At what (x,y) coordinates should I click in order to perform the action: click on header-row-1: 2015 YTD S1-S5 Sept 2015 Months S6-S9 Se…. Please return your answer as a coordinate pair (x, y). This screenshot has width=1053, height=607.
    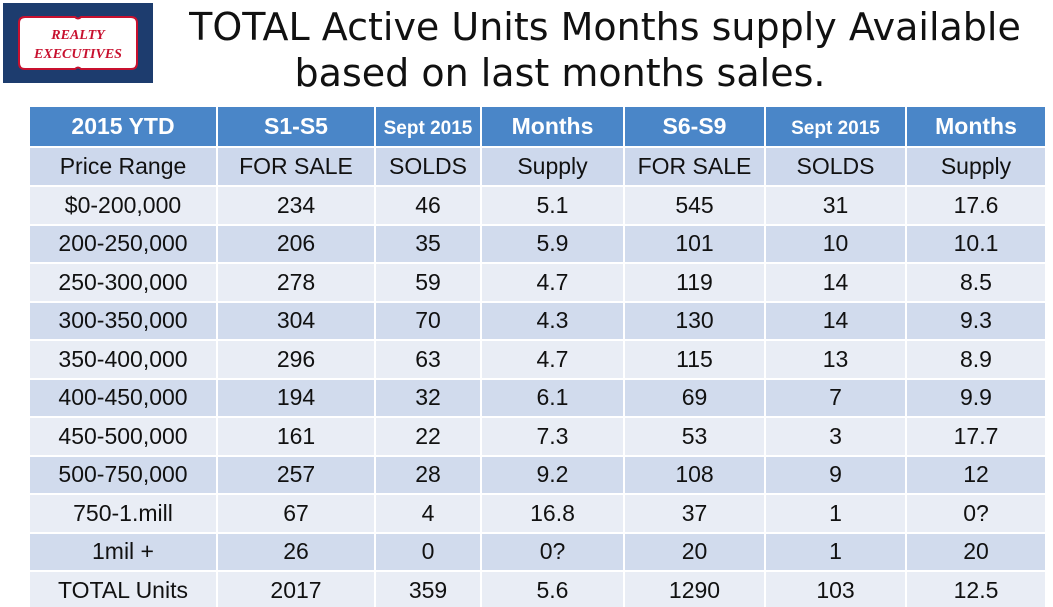
    Looking at the image, I should click on (537, 127).